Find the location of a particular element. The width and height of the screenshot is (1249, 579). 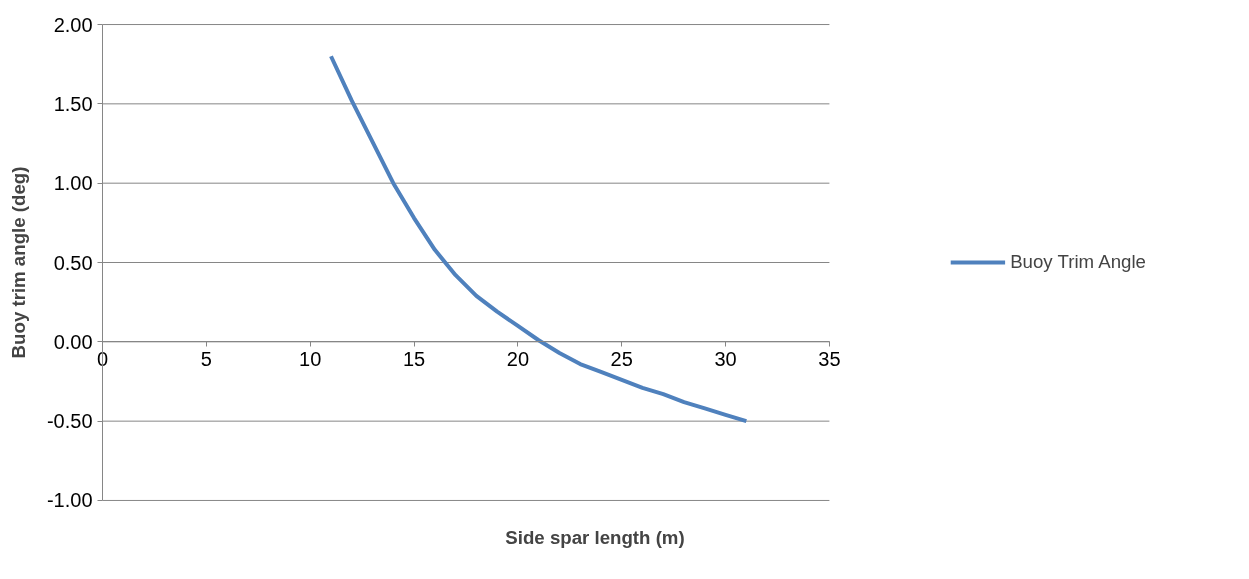

x-axis-title: Side spar length (m) is located at coordinates (595, 537).